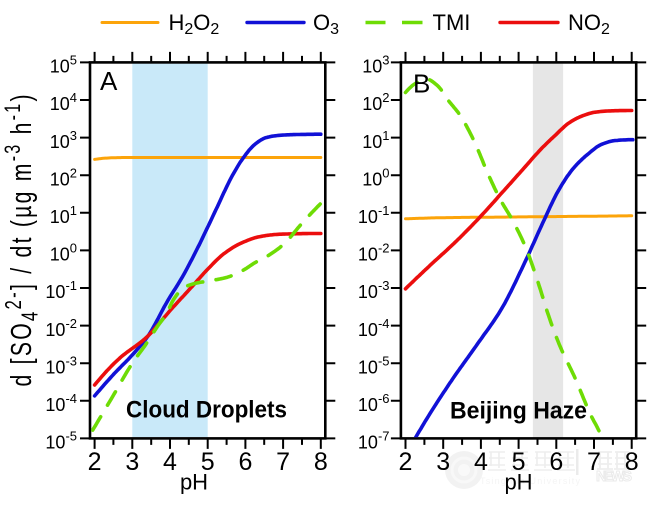  What do you see at coordinates (614, 476) in the screenshot?
I see `svg-text: NEWS` at bounding box center [614, 476].